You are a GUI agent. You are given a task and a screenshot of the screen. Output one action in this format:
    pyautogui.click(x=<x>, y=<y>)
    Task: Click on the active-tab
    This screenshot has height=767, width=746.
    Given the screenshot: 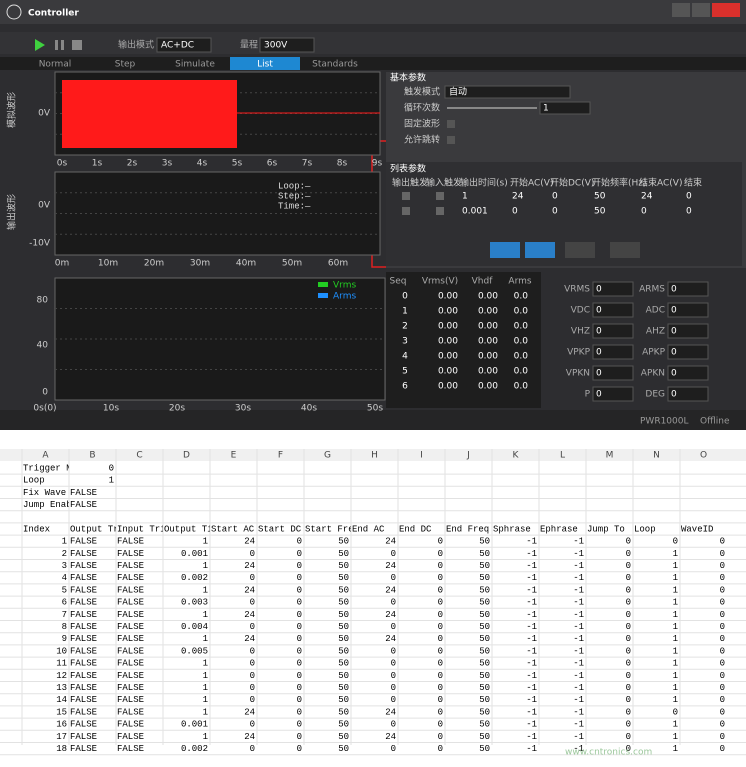 What is the action you would take?
    pyautogui.click(x=265, y=63)
    